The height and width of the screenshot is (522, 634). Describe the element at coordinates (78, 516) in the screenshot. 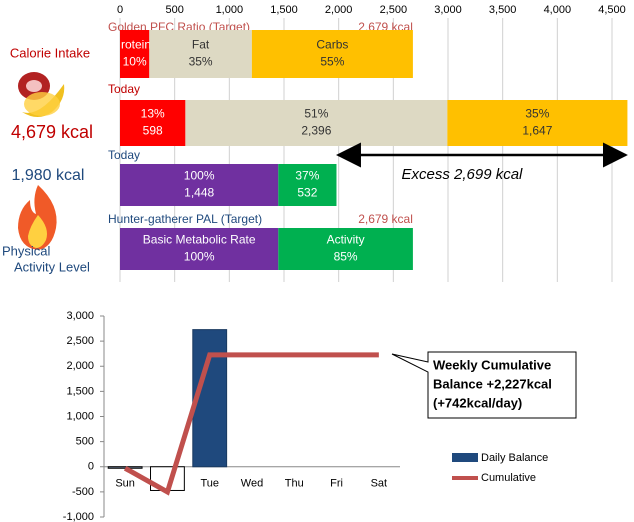

I see `y-tick-label: -1,000` at that location.